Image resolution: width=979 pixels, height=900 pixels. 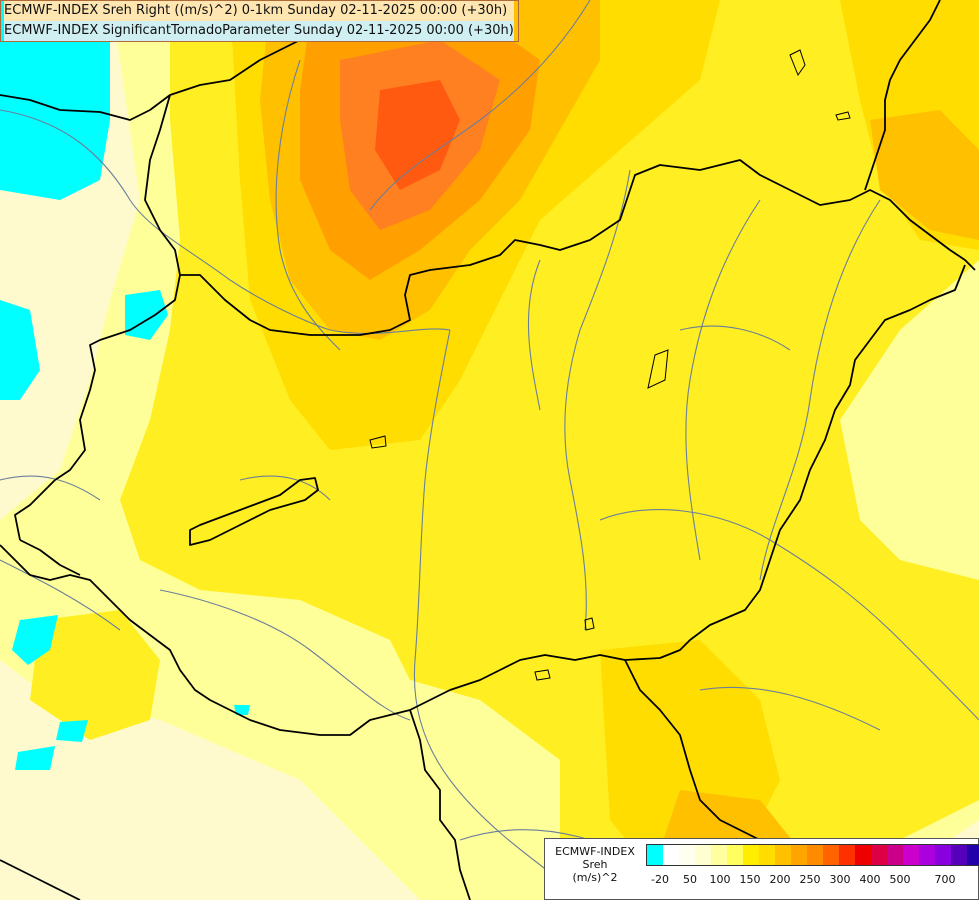 I want to click on legend-tick-label: -20, so click(x=660, y=879).